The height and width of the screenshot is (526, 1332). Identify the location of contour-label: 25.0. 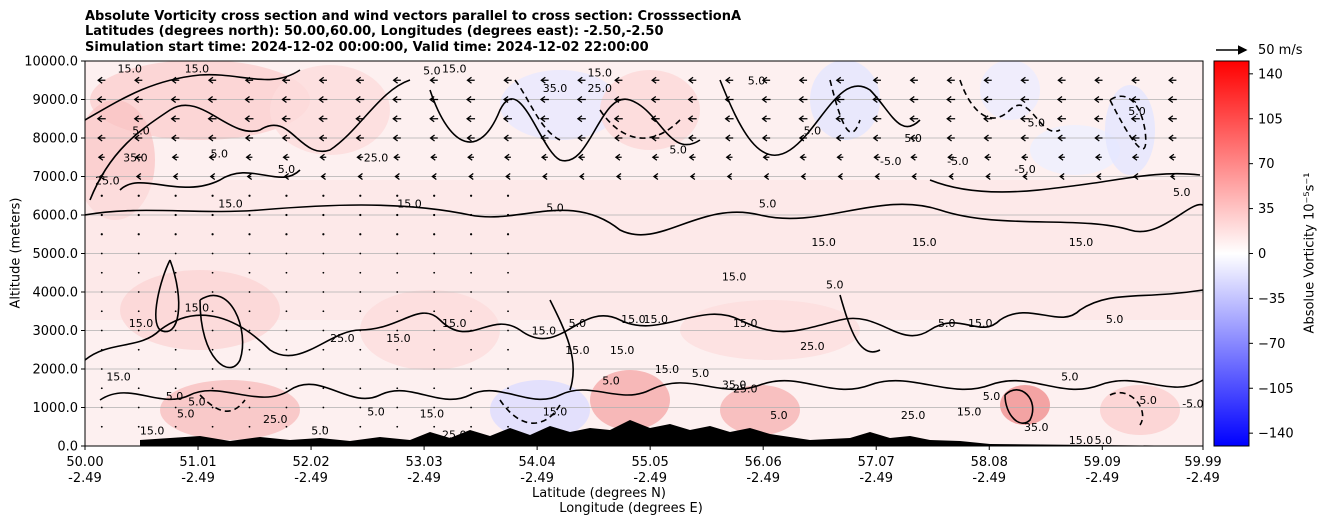
(745, 388).